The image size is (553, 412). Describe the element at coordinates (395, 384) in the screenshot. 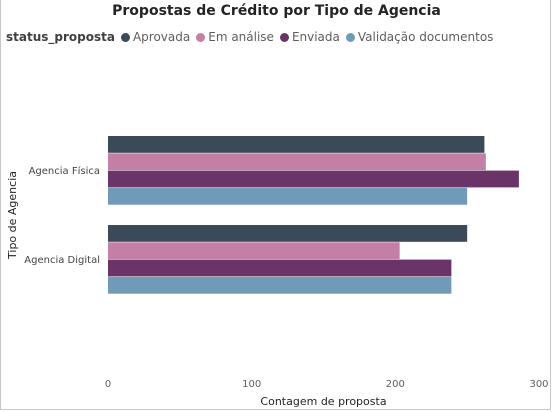

I see `x-tick-label: 200` at that location.